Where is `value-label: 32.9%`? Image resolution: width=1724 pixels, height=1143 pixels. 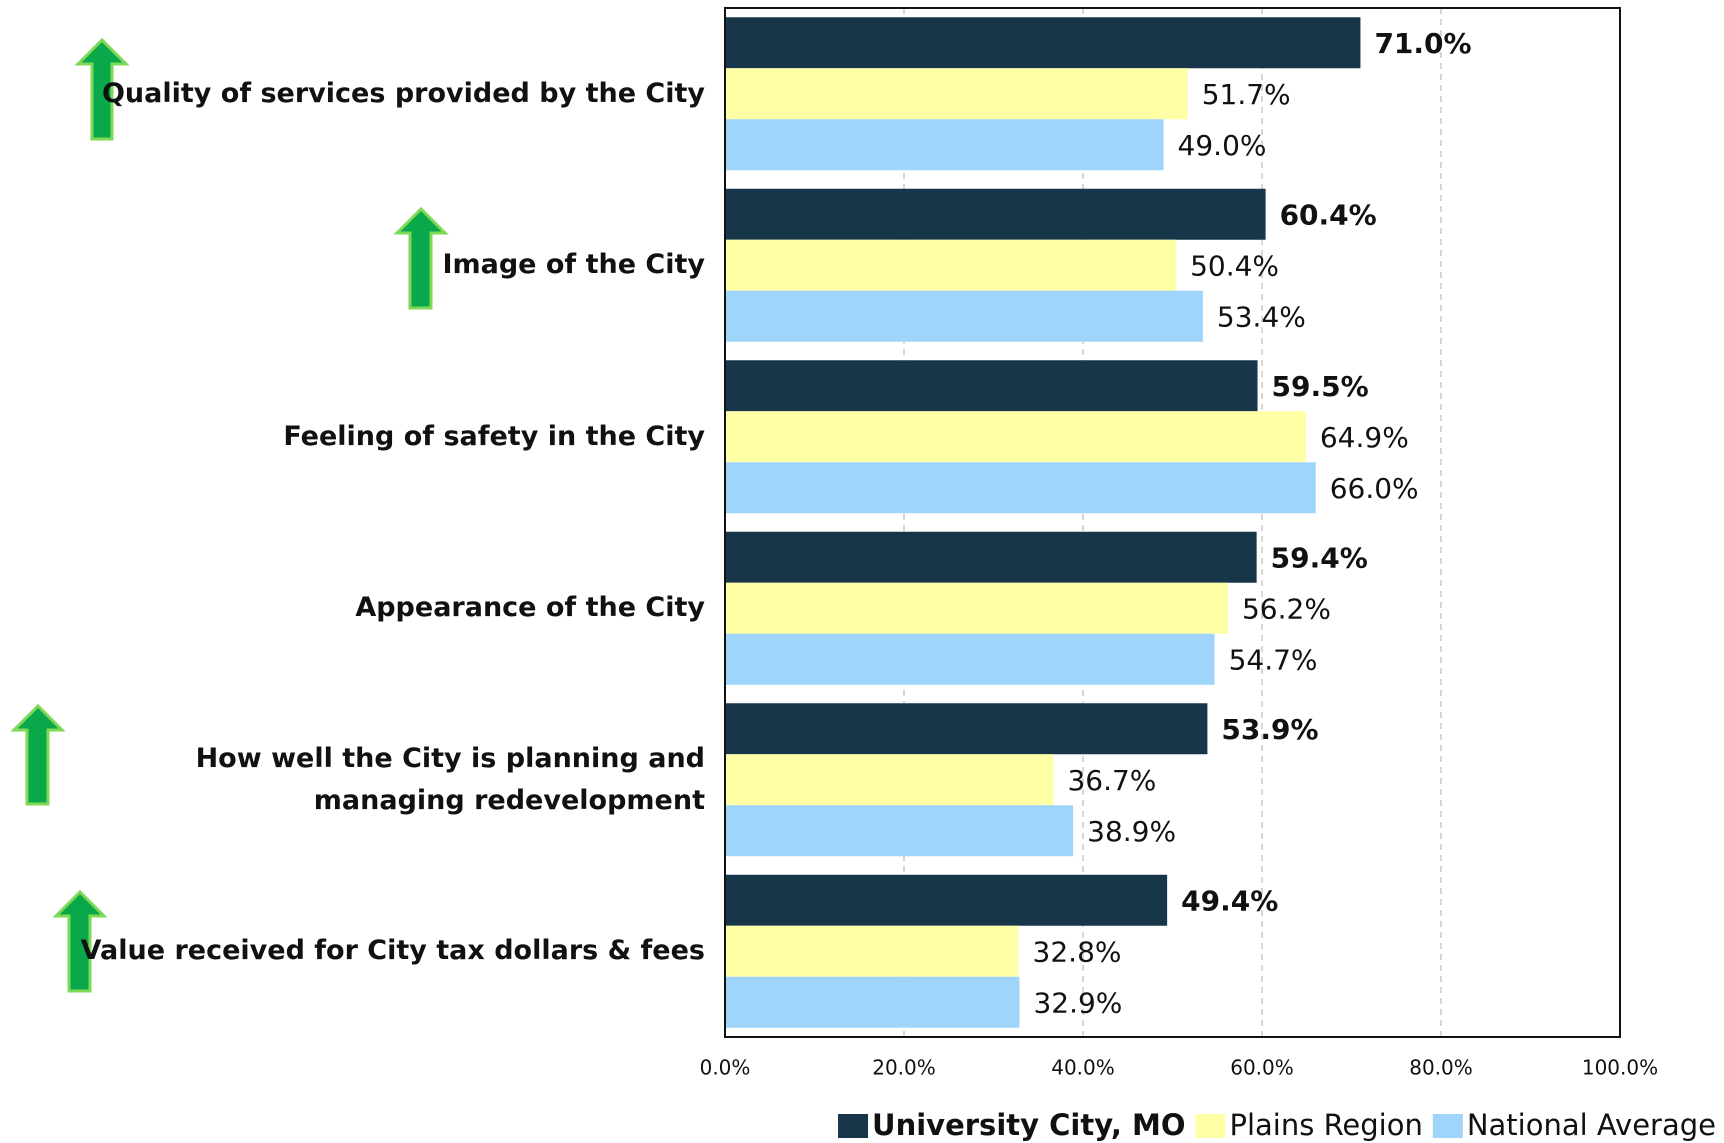
value-label: 32.9% is located at coordinates (1077, 1002).